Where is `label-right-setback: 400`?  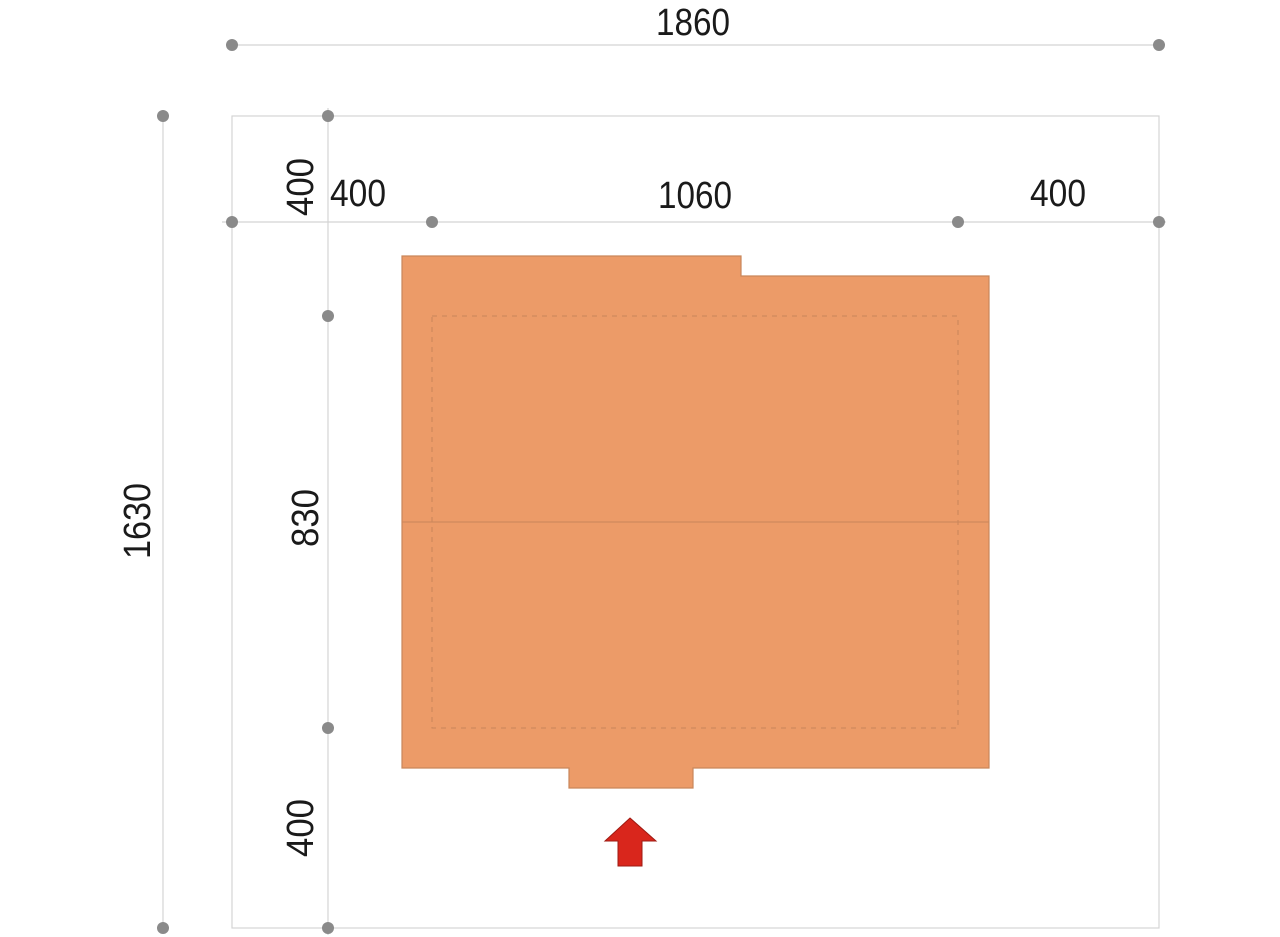 label-right-setback: 400 is located at coordinates (1058, 194).